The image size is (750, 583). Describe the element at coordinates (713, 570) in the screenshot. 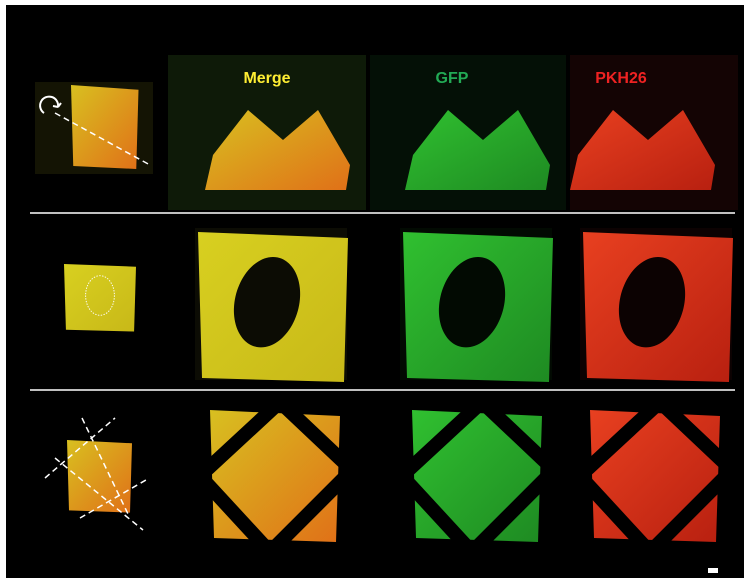

I see `scale-bar` at that location.